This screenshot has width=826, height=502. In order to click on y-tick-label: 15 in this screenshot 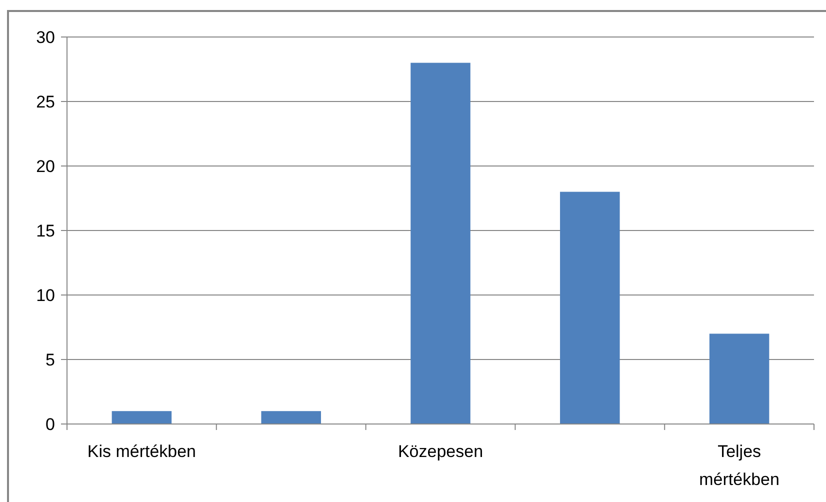, I will do `click(45, 230)`.